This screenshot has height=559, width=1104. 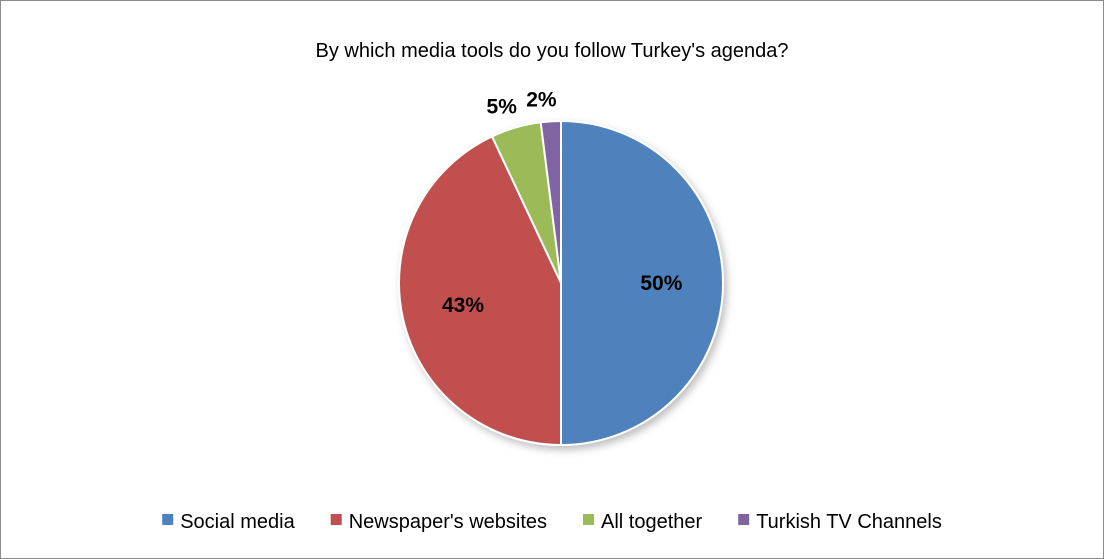 What do you see at coordinates (652, 522) in the screenshot?
I see `legend-label-all-together: All together` at bounding box center [652, 522].